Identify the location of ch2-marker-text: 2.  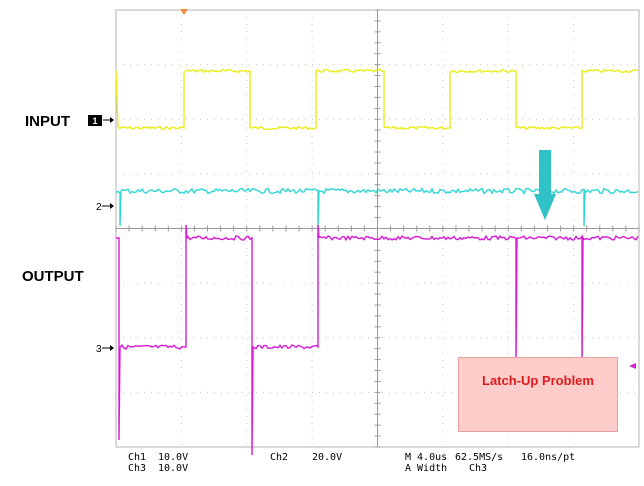
(99, 207).